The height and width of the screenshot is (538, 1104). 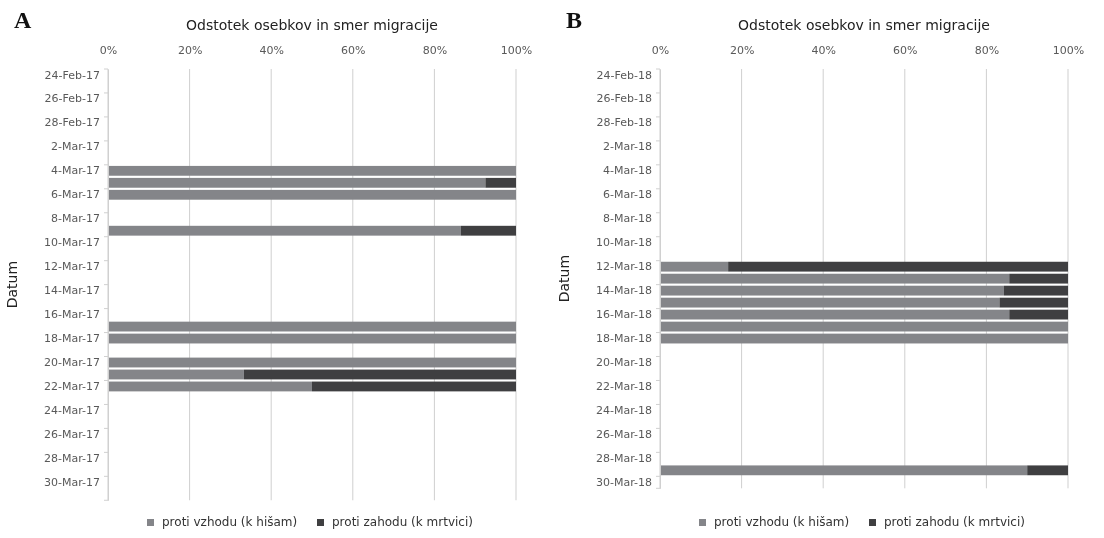 I want to click on y-tick-label: 16-Mar-17, so click(x=72, y=315).